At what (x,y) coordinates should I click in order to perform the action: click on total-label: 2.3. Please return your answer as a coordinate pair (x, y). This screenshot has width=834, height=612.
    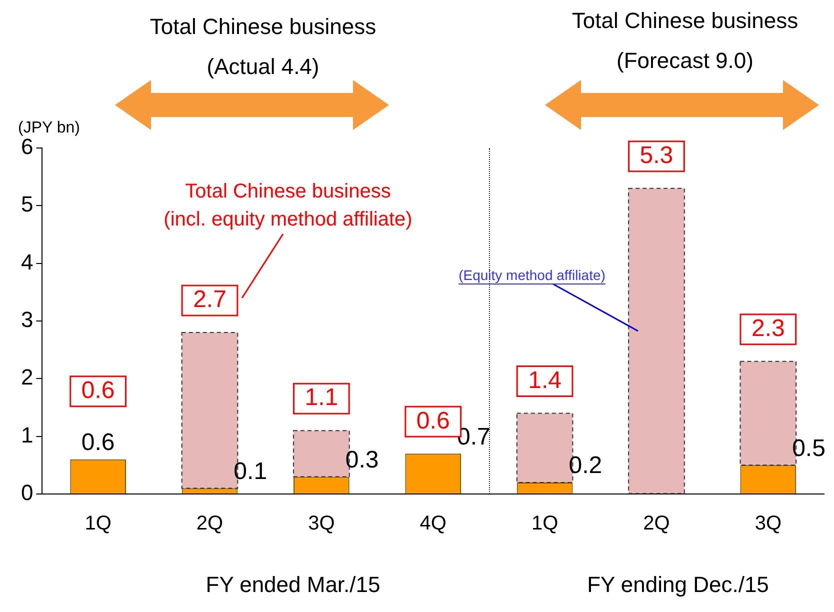
    Looking at the image, I should click on (768, 328).